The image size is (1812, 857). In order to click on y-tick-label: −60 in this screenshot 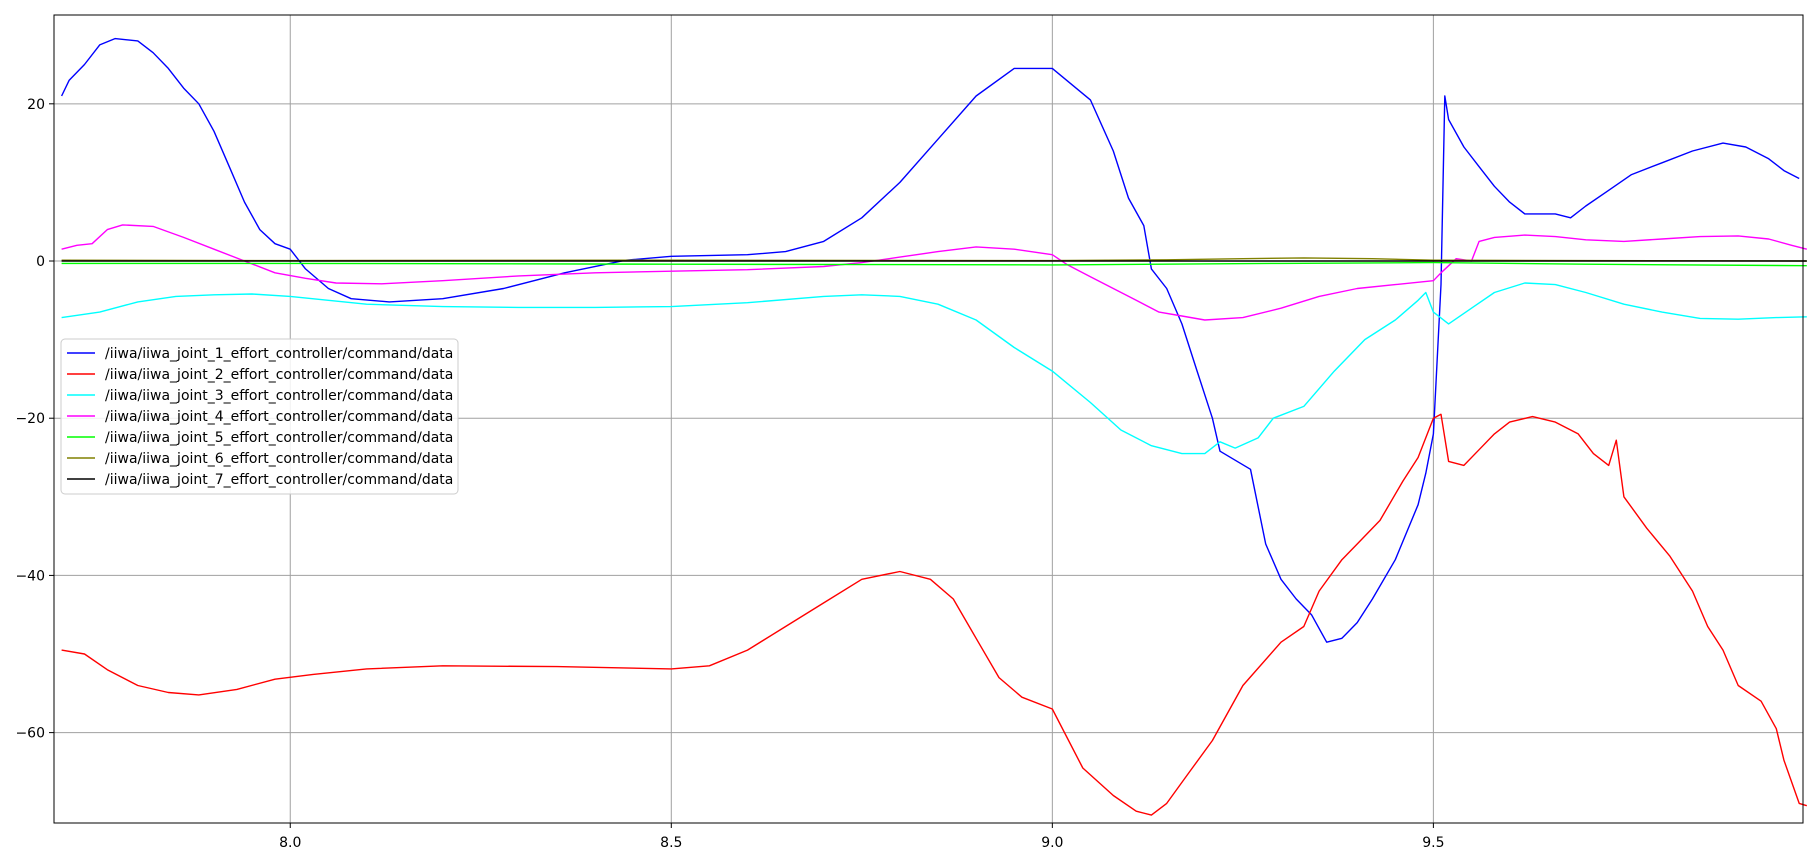, I will do `click(30, 734)`.